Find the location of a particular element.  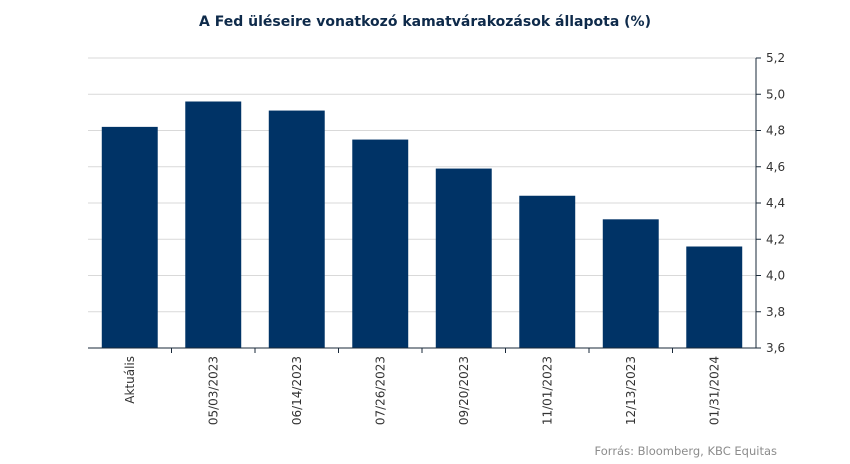

y-tick-label: 4,8 is located at coordinates (775, 131).